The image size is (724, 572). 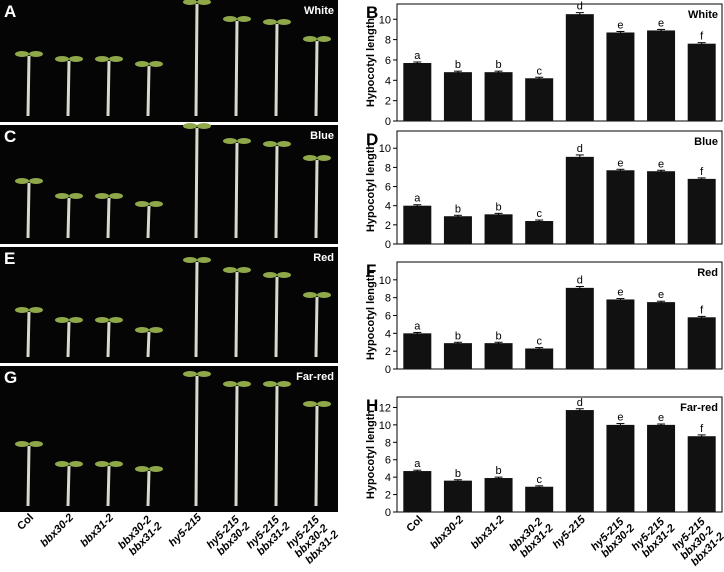 I want to click on y-tick-label: 8, so click(x=388, y=299).